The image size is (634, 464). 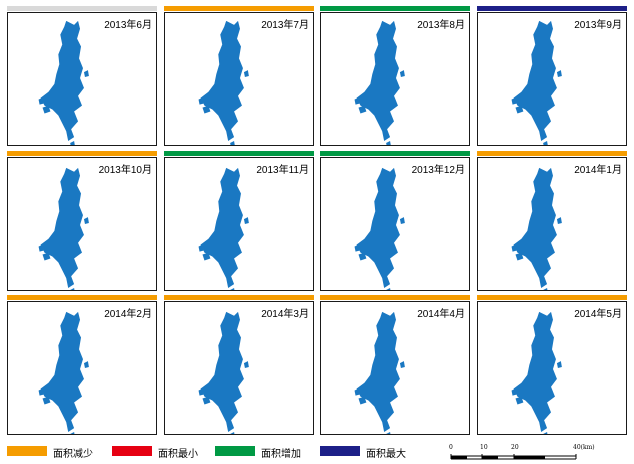 I want to click on legend-label-decrease: 面积减少, so click(x=73, y=454).